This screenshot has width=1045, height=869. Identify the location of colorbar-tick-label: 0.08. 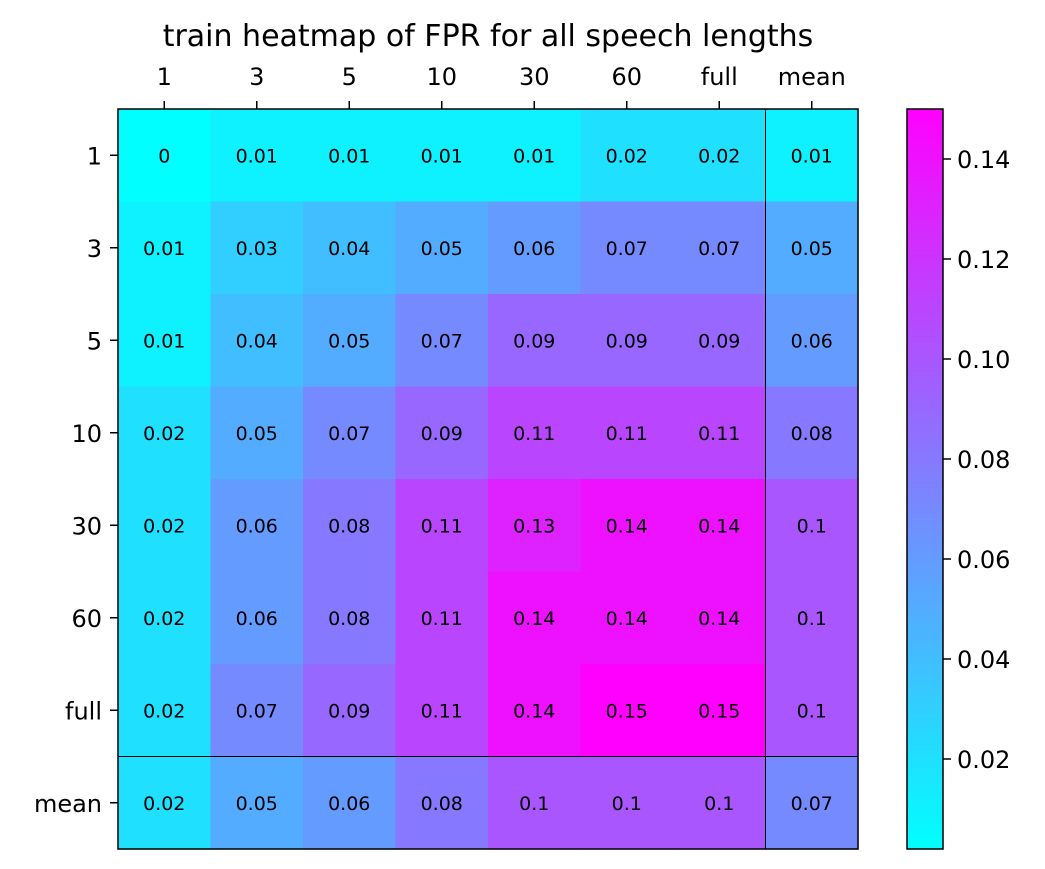
(983, 460).